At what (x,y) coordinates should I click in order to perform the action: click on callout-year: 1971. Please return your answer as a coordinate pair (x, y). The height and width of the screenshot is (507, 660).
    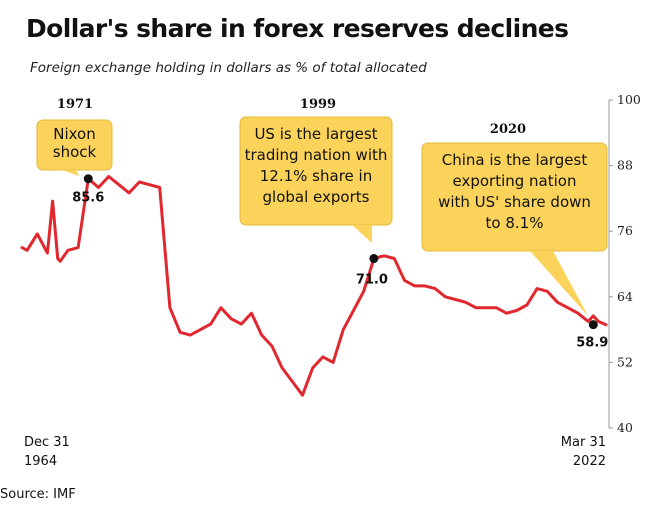
    Looking at the image, I should click on (75, 104).